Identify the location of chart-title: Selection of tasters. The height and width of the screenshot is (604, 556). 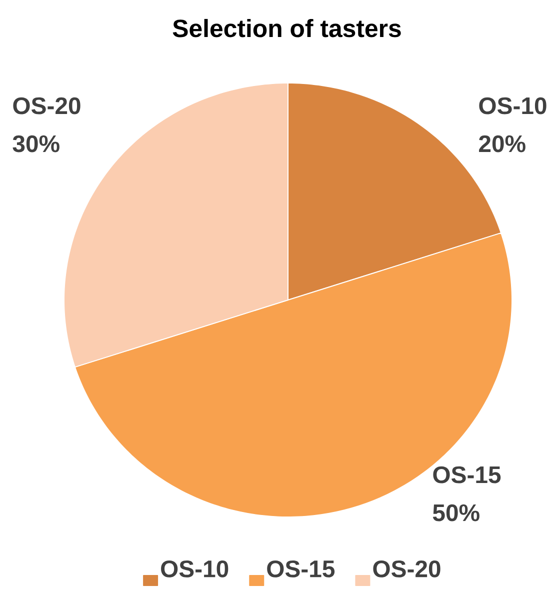
(286, 28).